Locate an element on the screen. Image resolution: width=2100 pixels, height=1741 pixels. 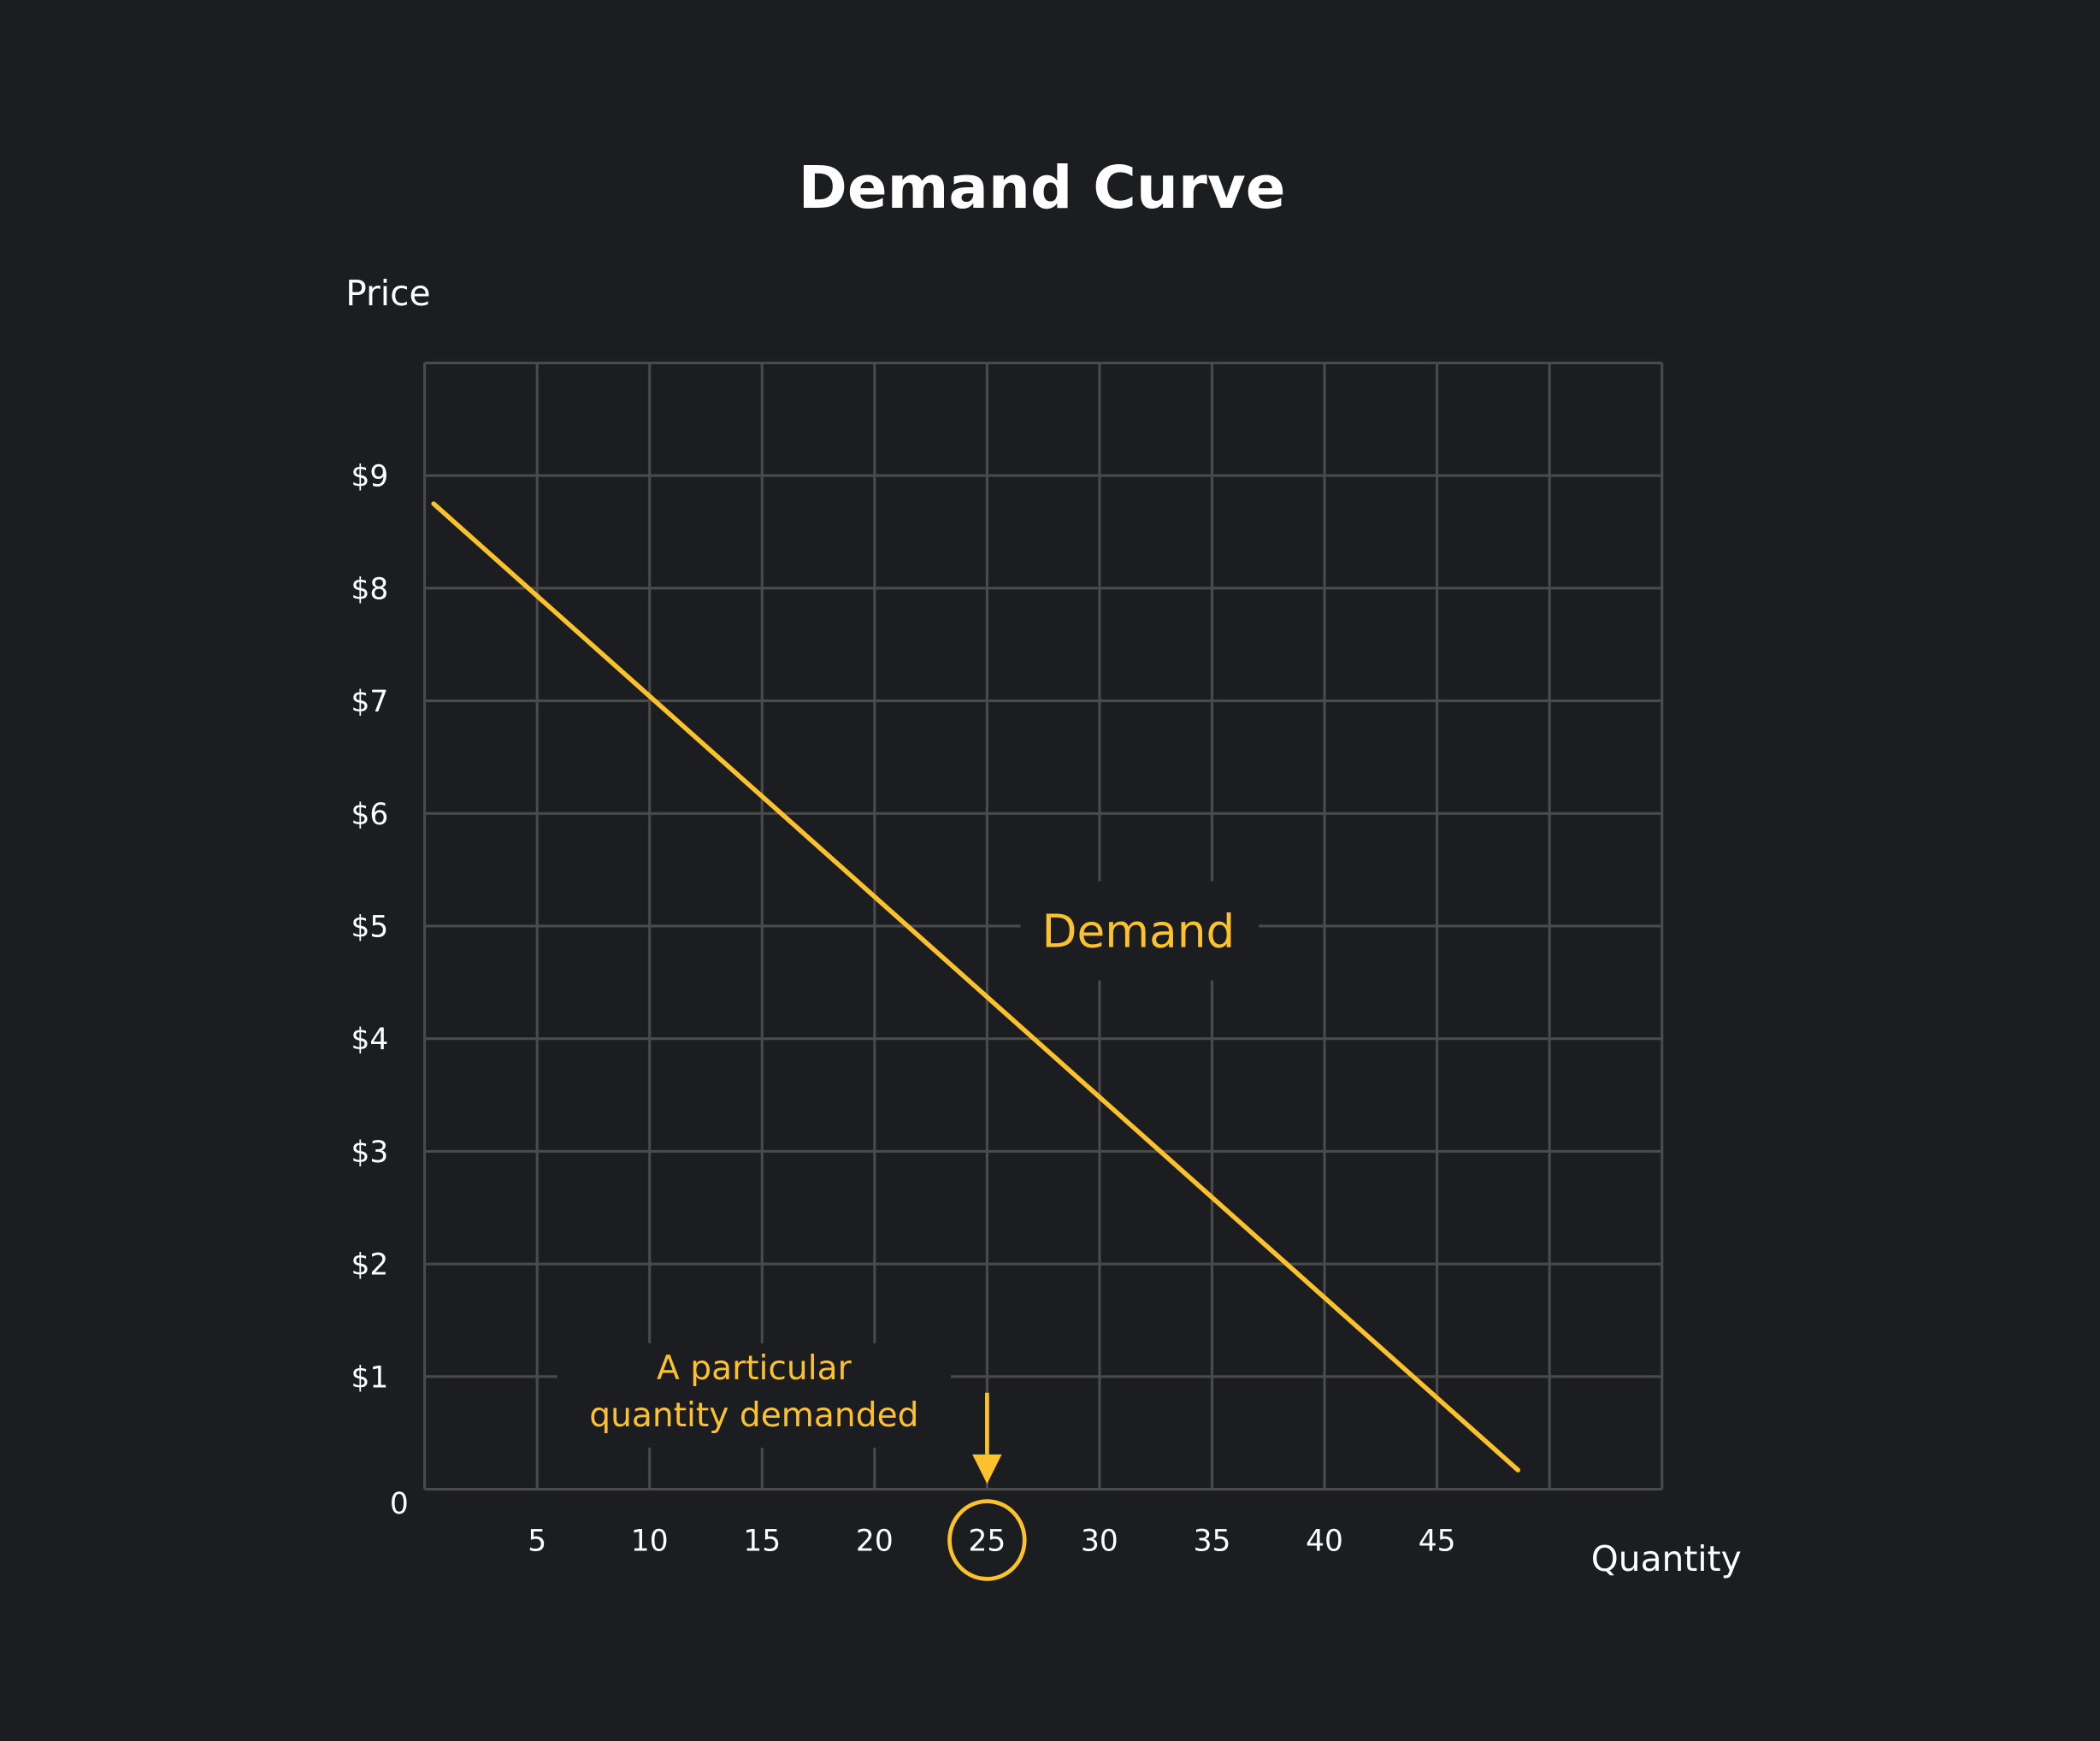
y-tick-label: 0 is located at coordinates (400, 1504).